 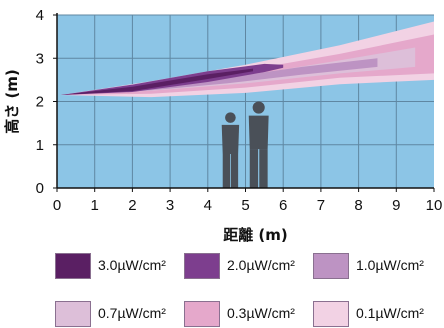 I want to click on legend-label: 1.0µW/cm², so click(x=390, y=265).